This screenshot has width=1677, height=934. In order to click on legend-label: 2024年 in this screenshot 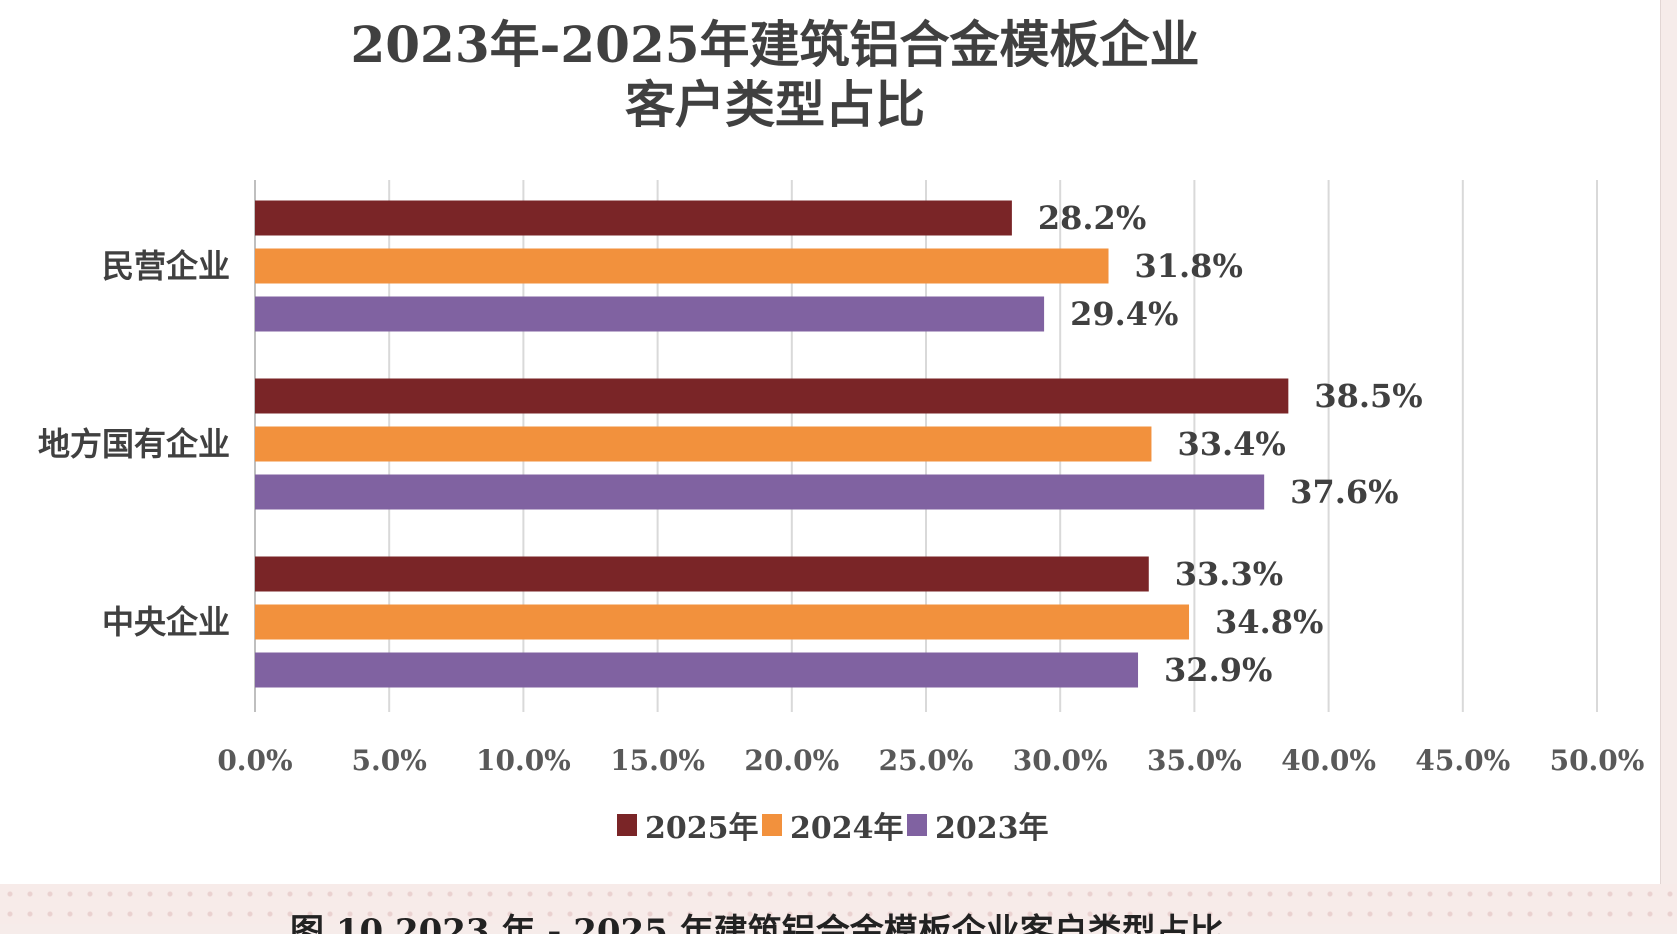, I will do `click(847, 828)`.